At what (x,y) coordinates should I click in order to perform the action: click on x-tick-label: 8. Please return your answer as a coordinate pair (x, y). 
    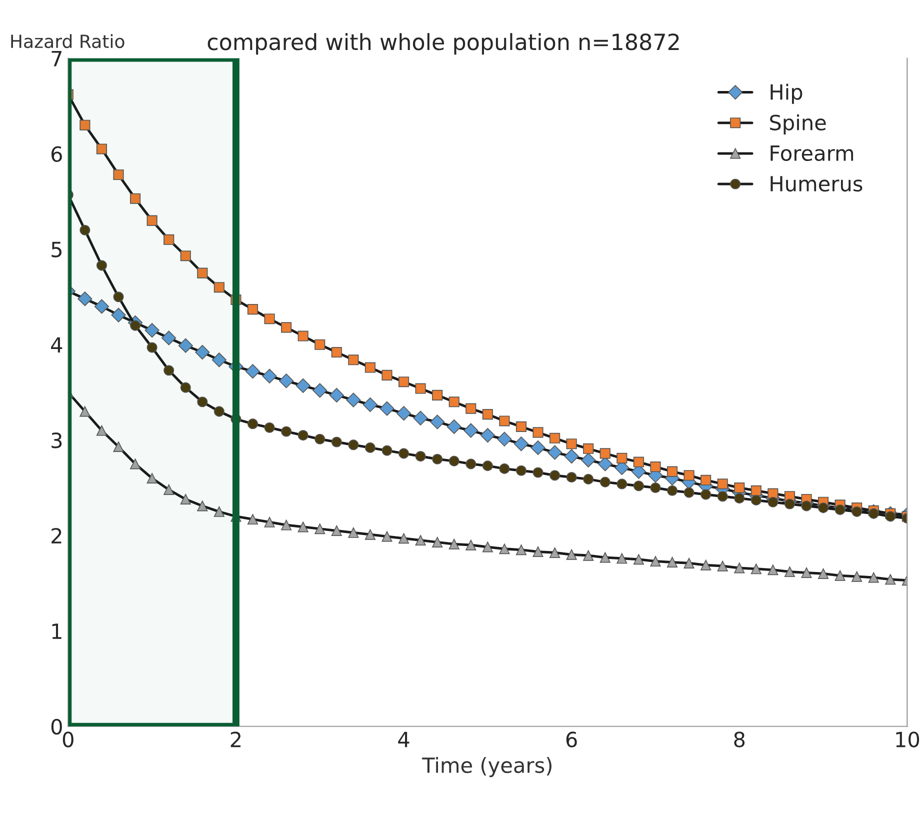
    Looking at the image, I should click on (739, 740).